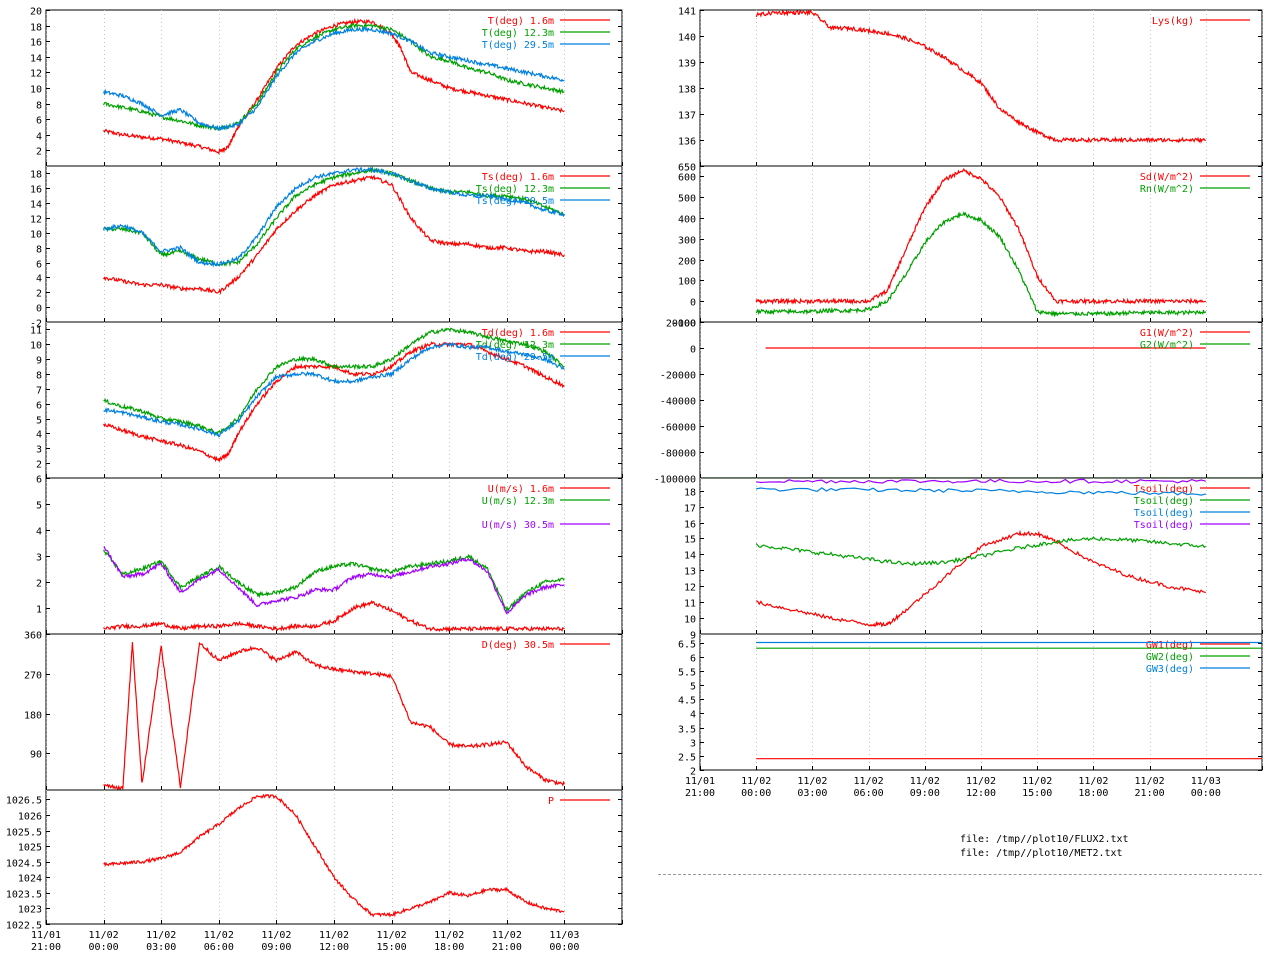  Describe the element at coordinates (39, 558) in the screenshot. I see `y-tick-label: 3` at that location.